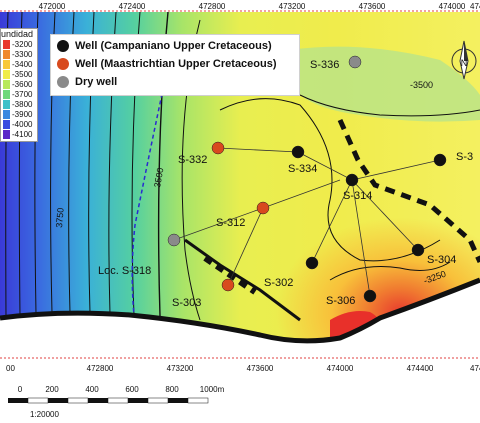  What do you see at coordinates (240, 365) in the screenshot?
I see `bottom-axis: 00 472800 473200 473600 474000 474400 47480` at bounding box center [240, 365].